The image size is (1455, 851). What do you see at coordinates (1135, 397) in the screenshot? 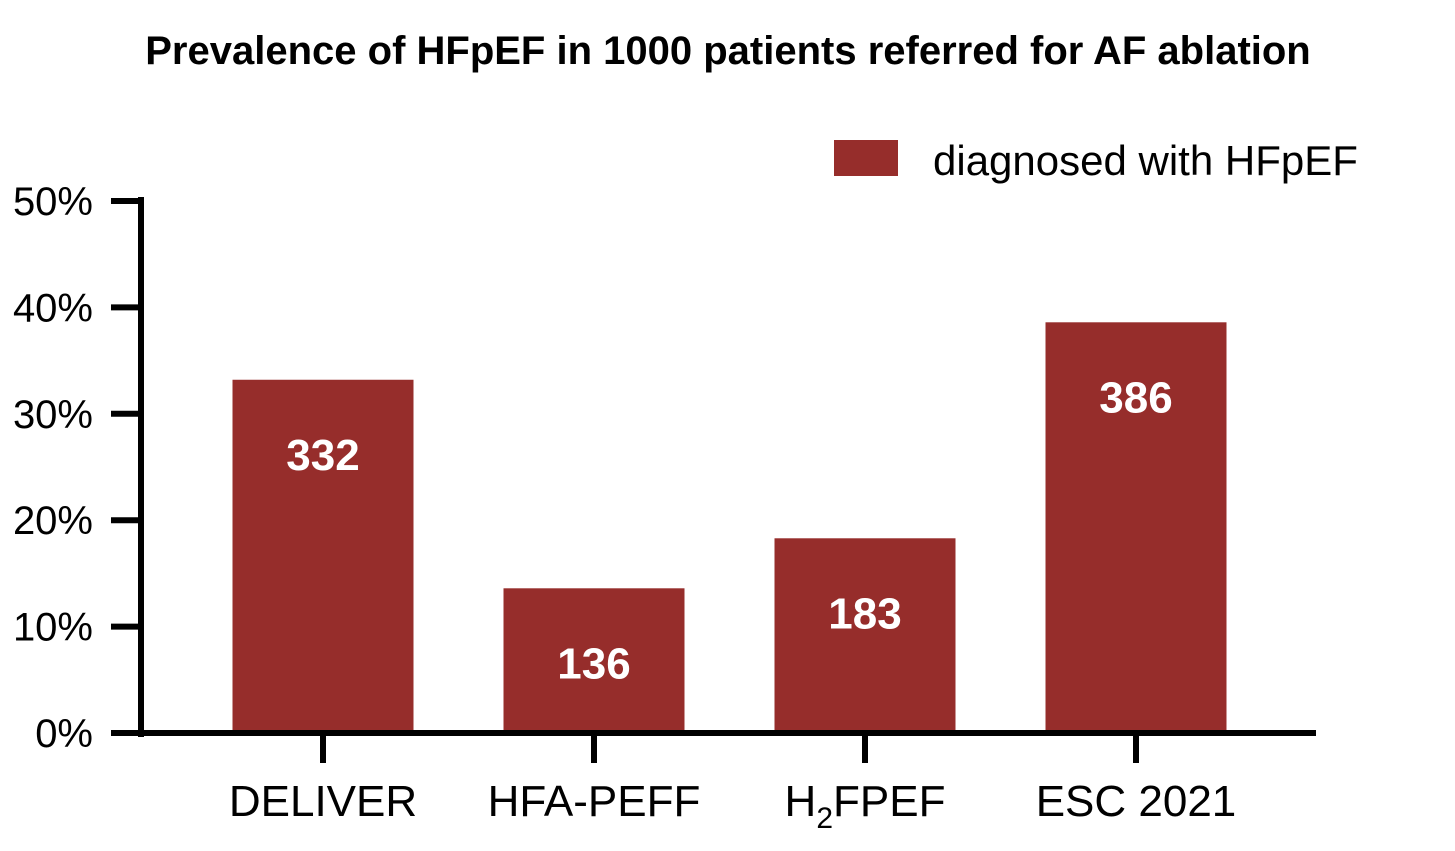
I see `data-label-4: 386` at bounding box center [1135, 397].